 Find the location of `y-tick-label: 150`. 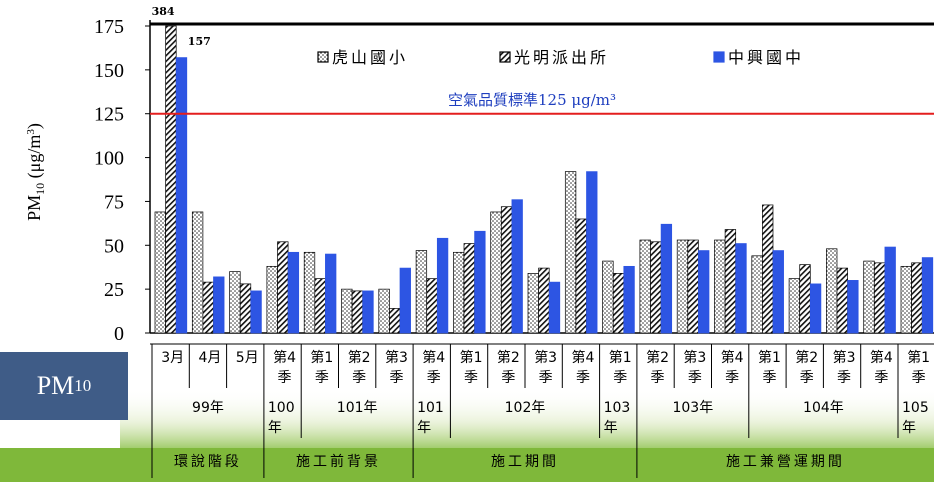

y-tick-label: 150 is located at coordinates (109, 71).